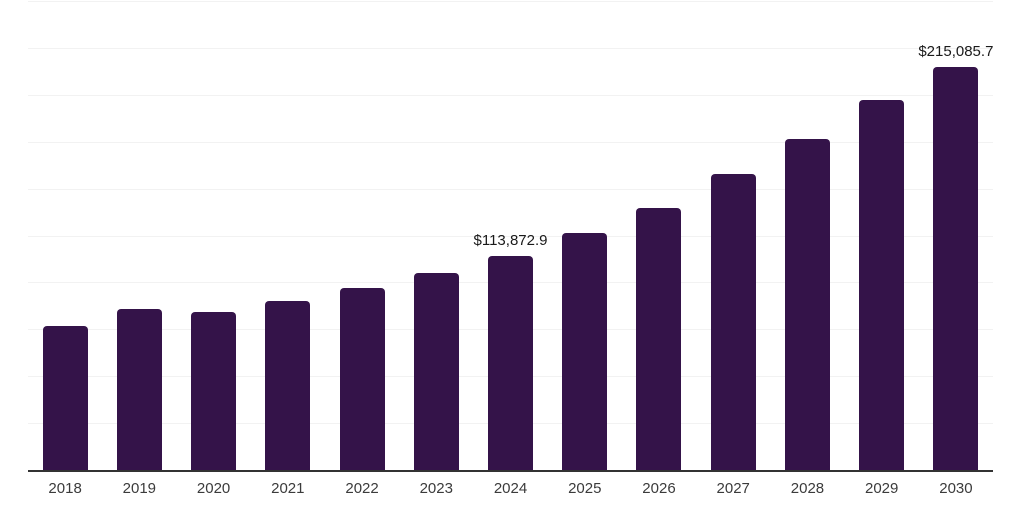 The width and height of the screenshot is (1024, 512). I want to click on x-tick-label: 2018, so click(65, 488).